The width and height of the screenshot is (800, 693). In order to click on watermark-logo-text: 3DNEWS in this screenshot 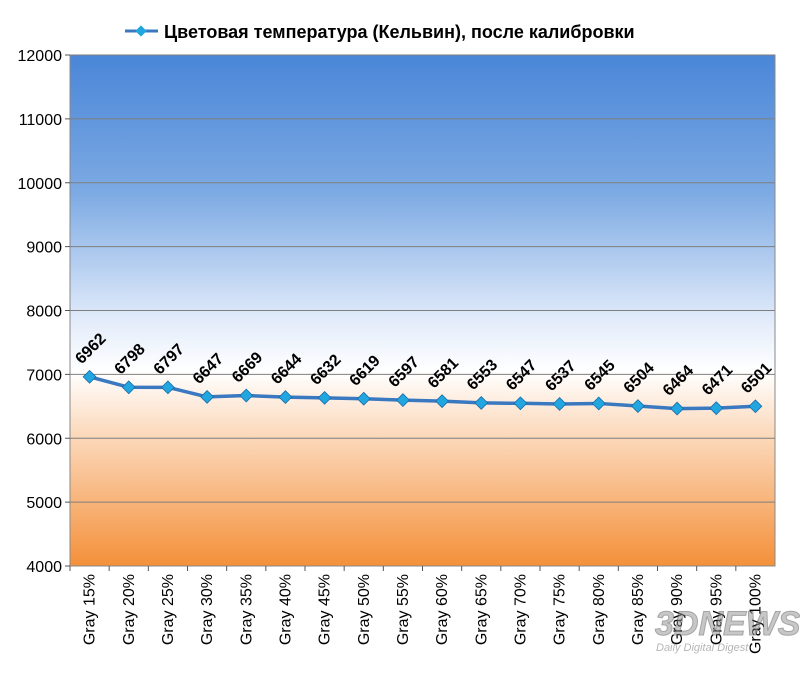, I will do `click(727, 624)`.